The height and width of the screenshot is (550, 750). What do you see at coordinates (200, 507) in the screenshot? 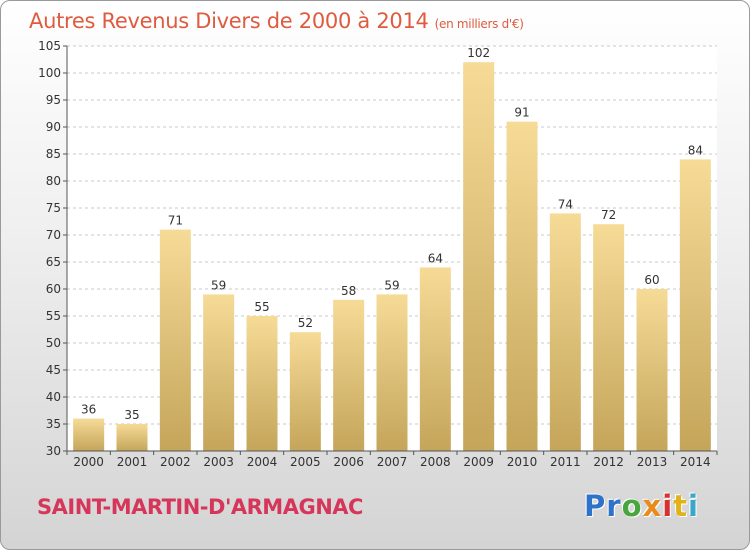
I see `commune-name: SAINT-MARTIN-D'ARMAGNAC` at bounding box center [200, 507].